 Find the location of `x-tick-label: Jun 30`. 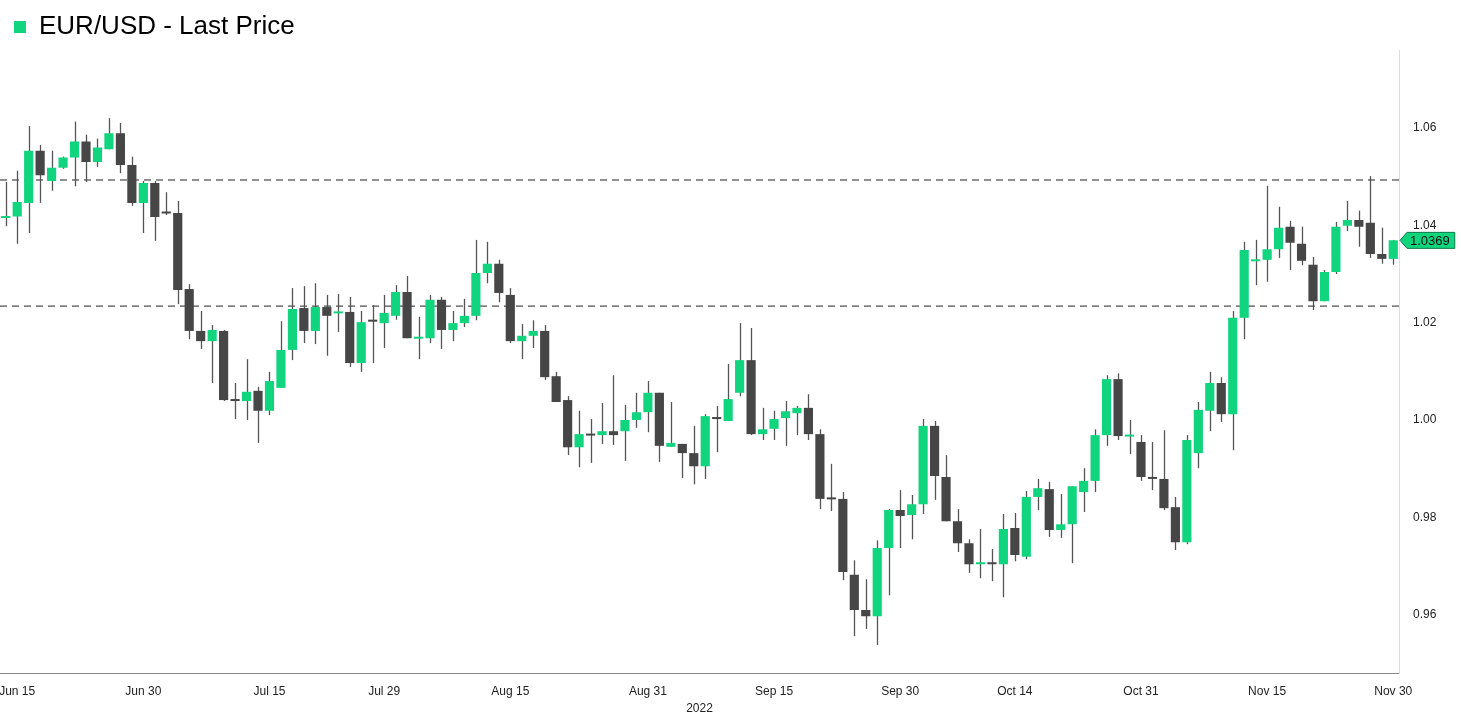

x-tick-label: Jun 30 is located at coordinates (143, 690).